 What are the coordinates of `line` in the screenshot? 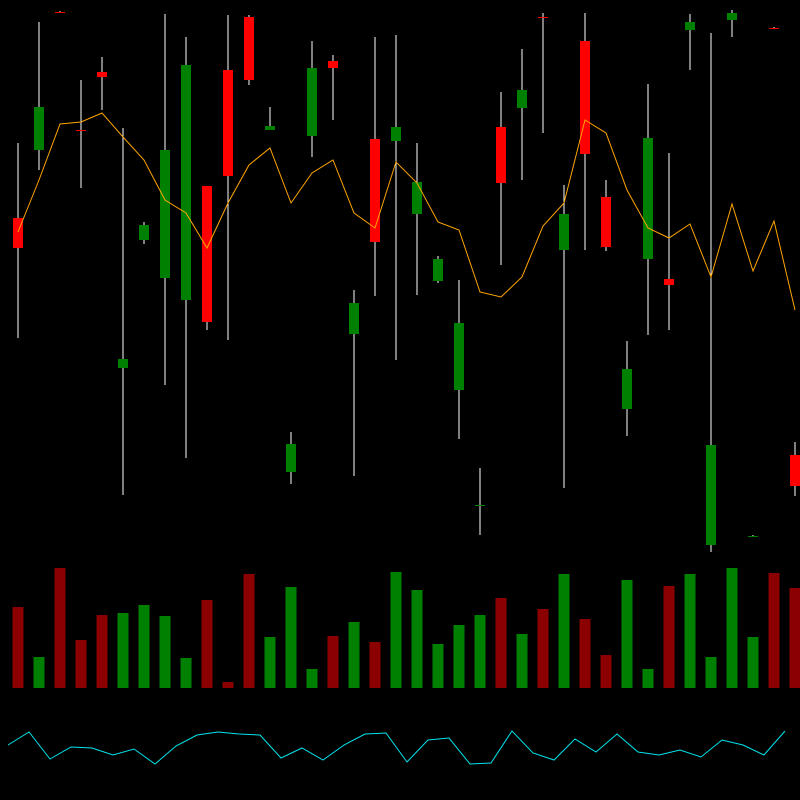 It's located at (396, 747).